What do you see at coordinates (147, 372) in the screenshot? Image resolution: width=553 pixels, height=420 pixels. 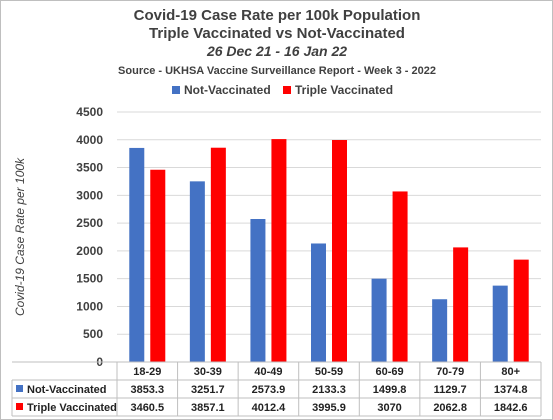 I see `category-label: 18-29` at bounding box center [147, 372].